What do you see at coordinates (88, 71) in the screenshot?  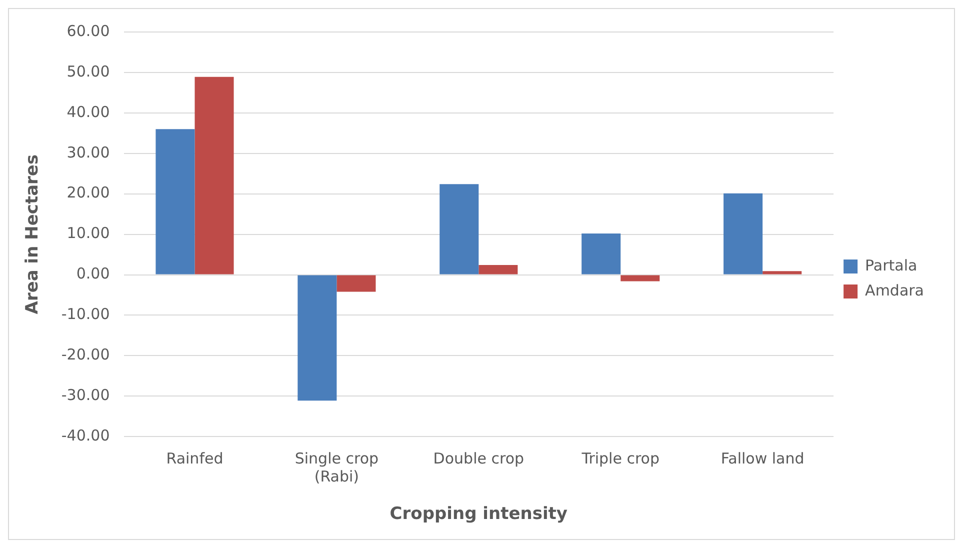 I see `y-tick-label: 50.00` at bounding box center [88, 71].